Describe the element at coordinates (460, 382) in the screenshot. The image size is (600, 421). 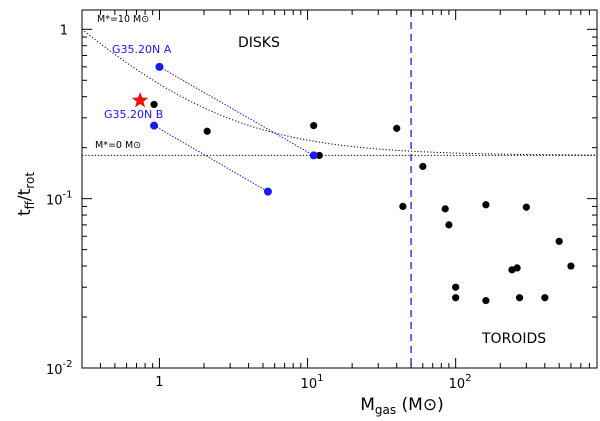
I see `x-tick-label: 10²` at that location.